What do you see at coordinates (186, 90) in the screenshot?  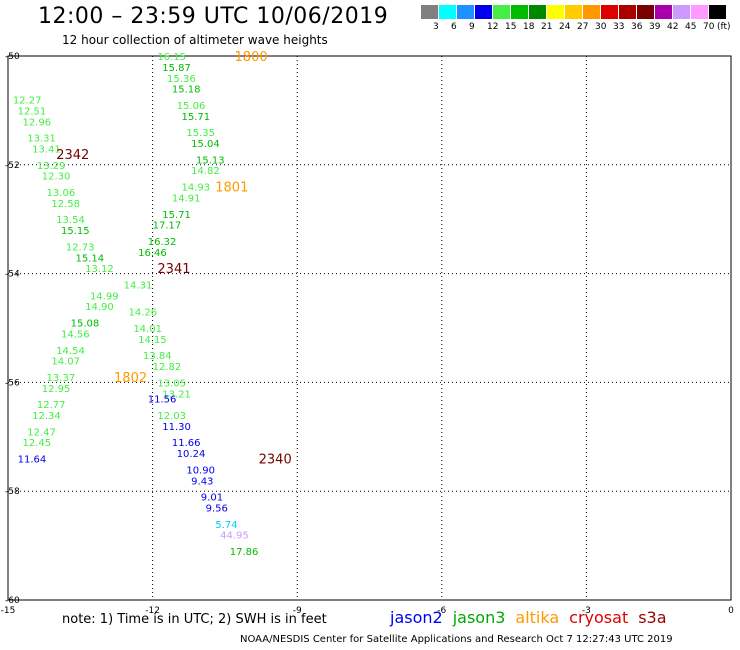 I see `swh-value-label: 15.18` at bounding box center [186, 90].